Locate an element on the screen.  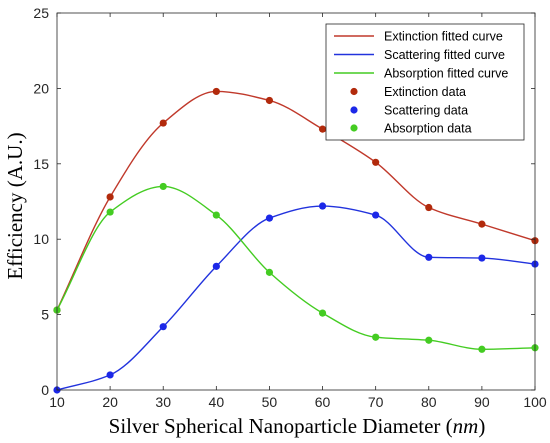
y-tick-label: 15 is located at coordinates (41, 164).